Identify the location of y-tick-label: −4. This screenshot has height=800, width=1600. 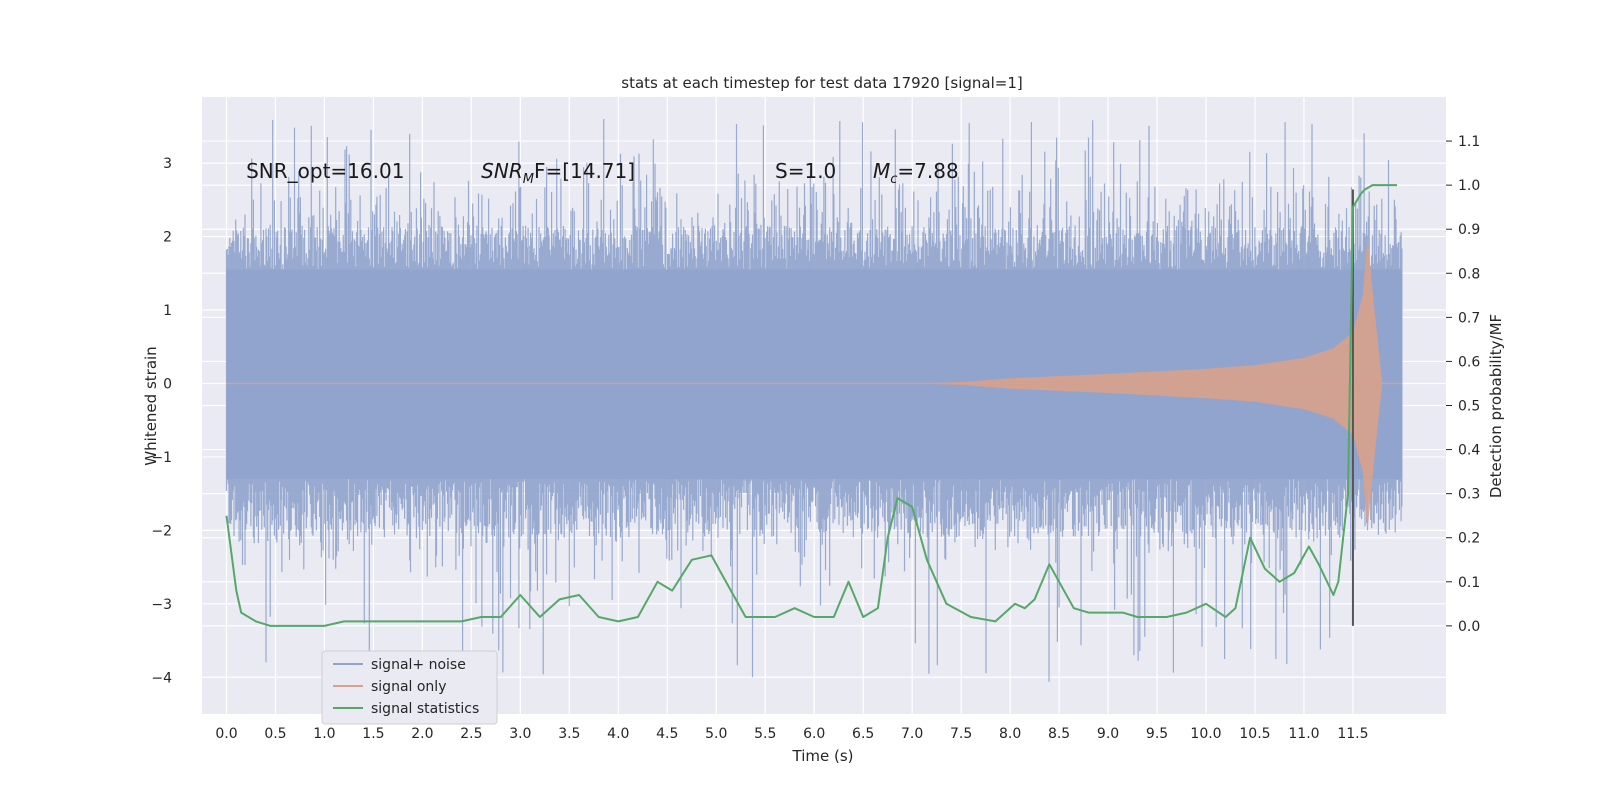
(161, 678).